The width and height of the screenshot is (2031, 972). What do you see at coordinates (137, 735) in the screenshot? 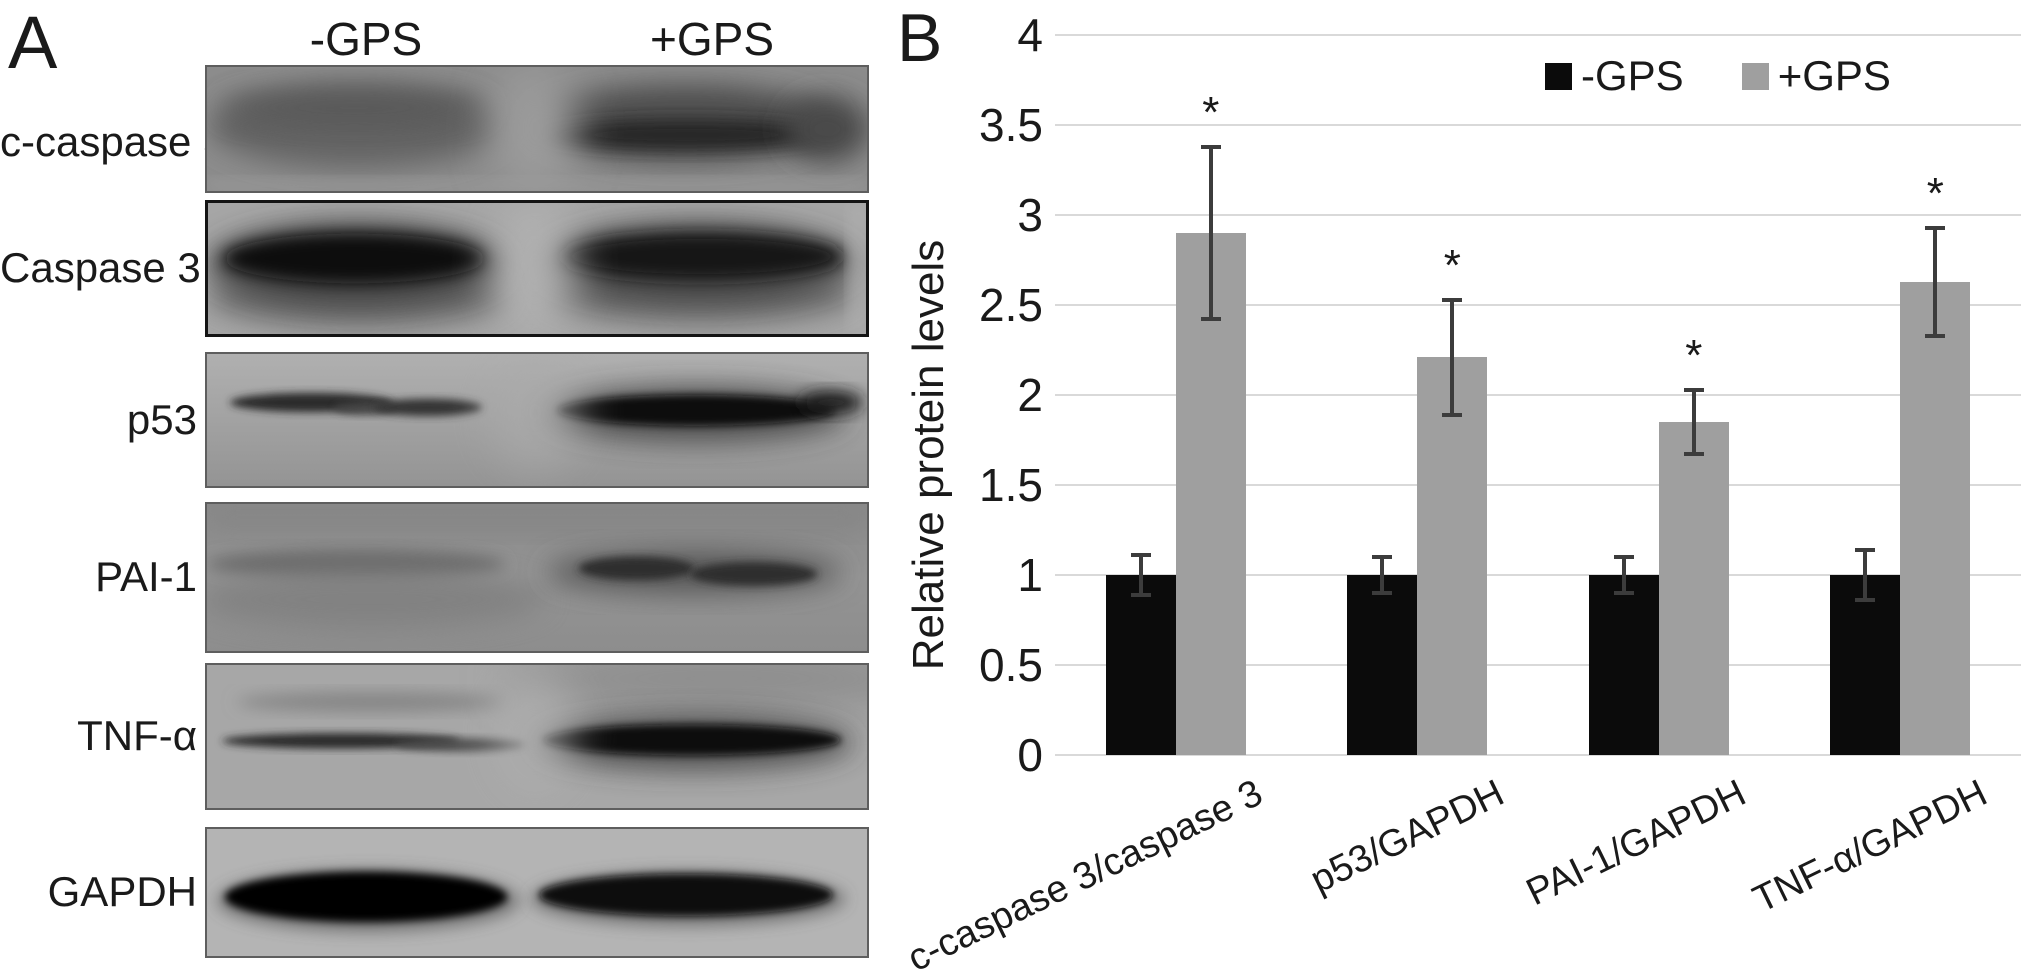
I see `blot-label-tnf-alpha: TNF-α` at bounding box center [137, 735].